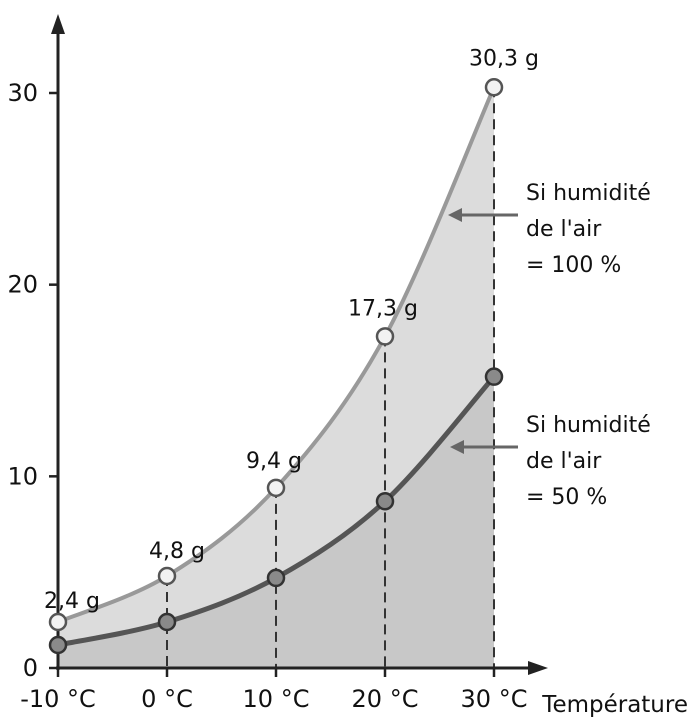 The width and height of the screenshot is (693, 725). What do you see at coordinates (22, 476) in the screenshot?
I see `y-tick-label: 10` at bounding box center [22, 476].